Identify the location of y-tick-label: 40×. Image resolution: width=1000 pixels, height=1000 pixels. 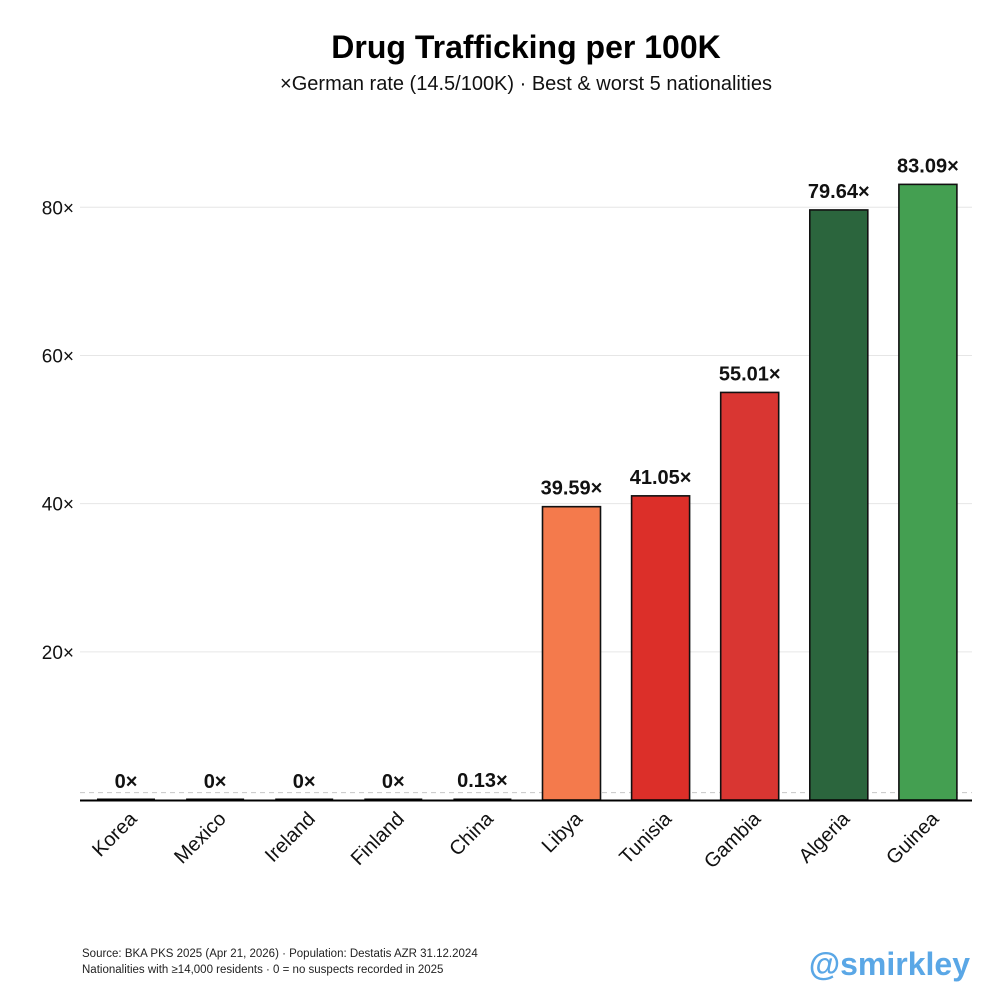
(58, 505).